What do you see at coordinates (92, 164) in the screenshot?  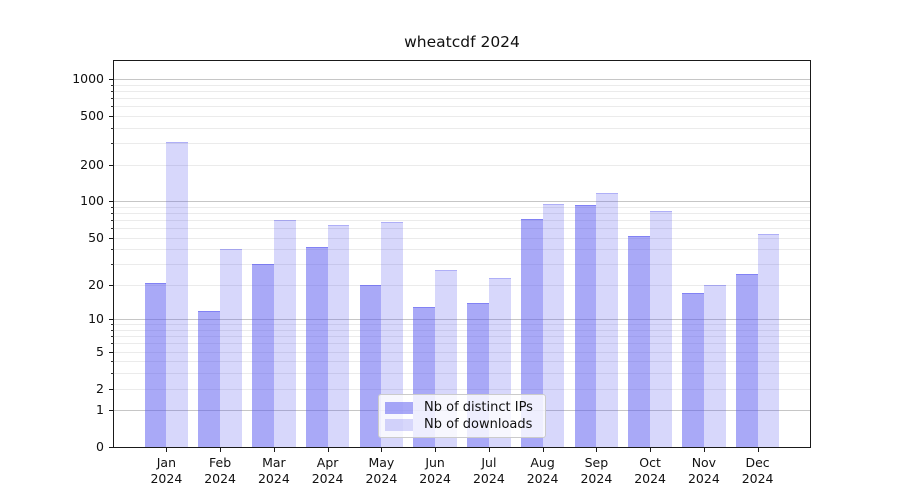 I see `y-tick-label-200: 200` at bounding box center [92, 164].